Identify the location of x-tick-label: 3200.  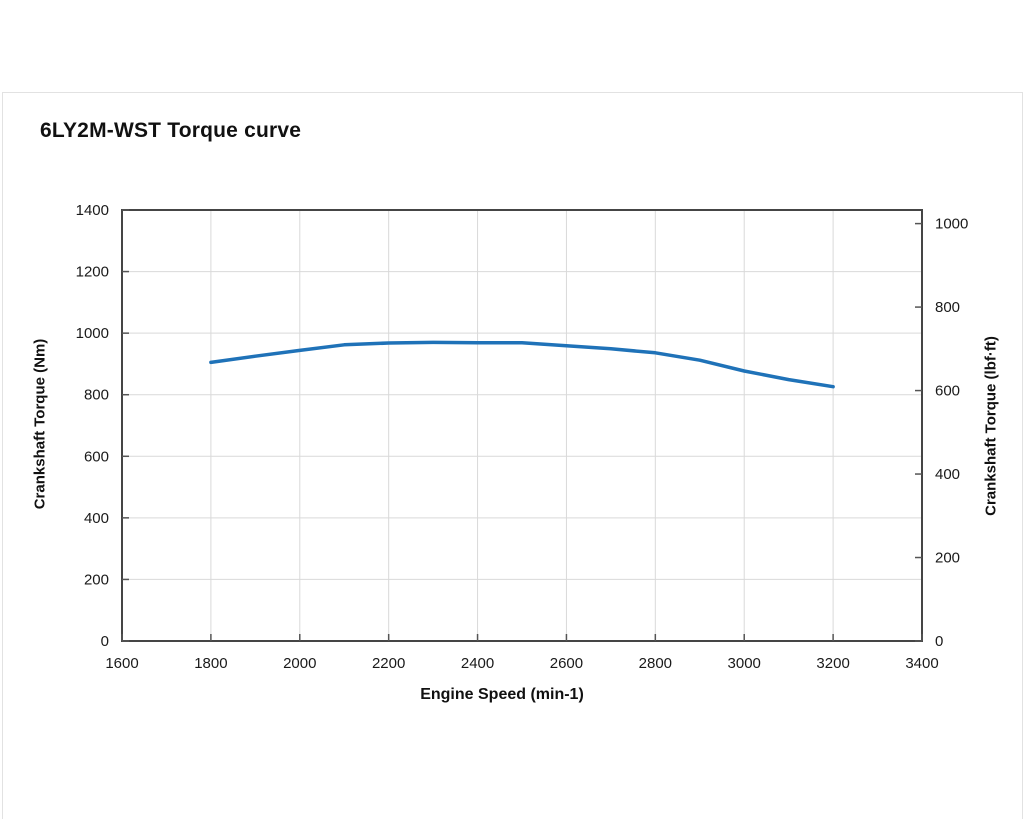
(832, 663).